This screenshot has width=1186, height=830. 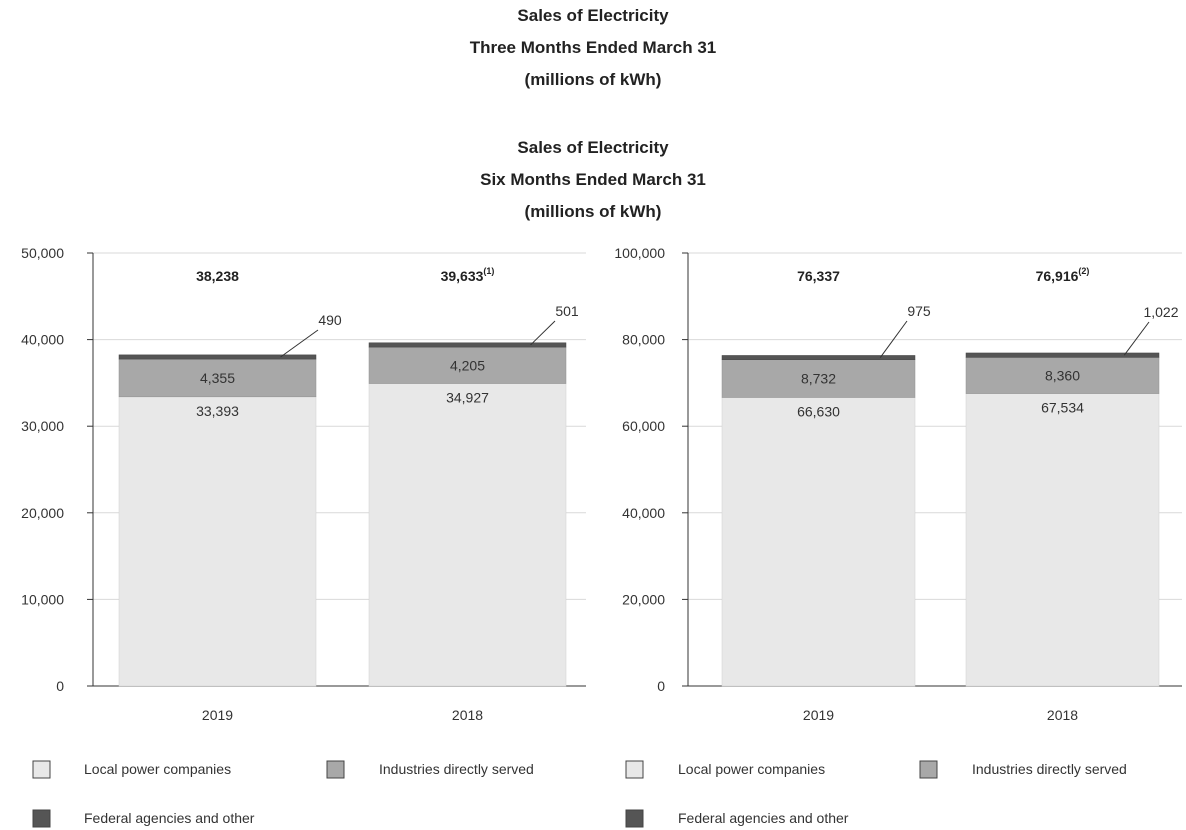 I want to click on chart1-data-label-industries-2019: 4,355, so click(x=217, y=378).